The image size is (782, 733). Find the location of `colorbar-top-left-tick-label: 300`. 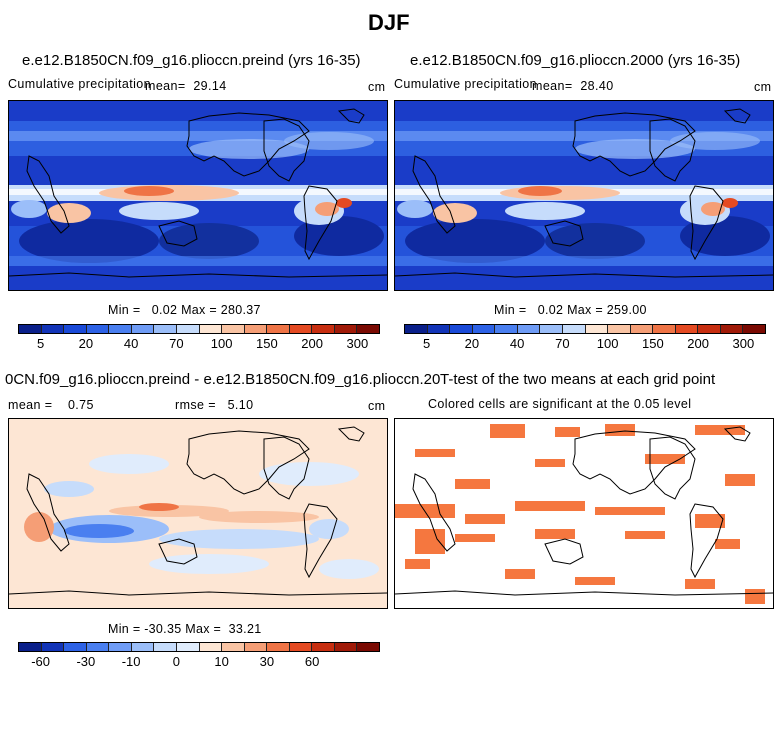

colorbar-top-left-tick-label: 300 is located at coordinates (357, 343).